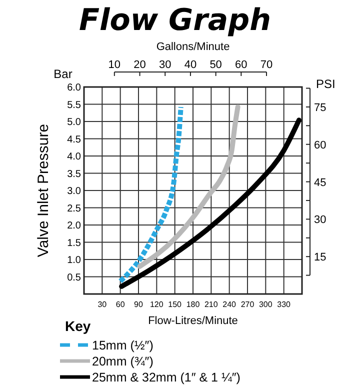 The image size is (343, 390). I want to click on x2-tick-label: 10, so click(114, 65).